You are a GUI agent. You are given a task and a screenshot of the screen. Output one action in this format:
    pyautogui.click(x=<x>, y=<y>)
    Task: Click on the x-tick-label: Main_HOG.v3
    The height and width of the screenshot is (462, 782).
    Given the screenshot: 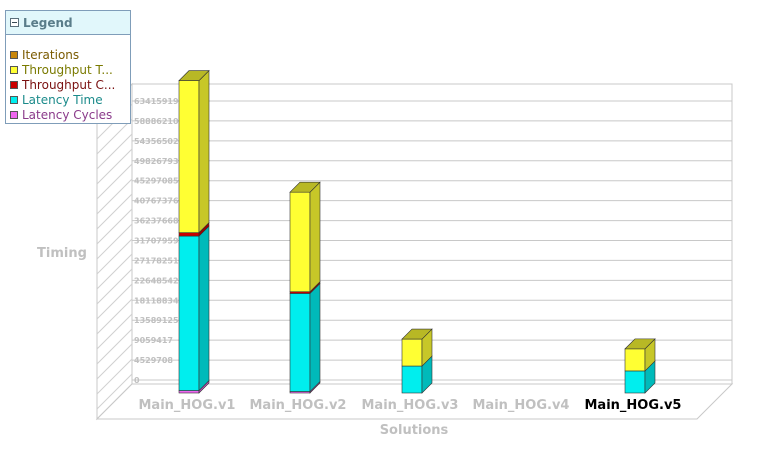 What is the action you would take?
    pyautogui.click(x=410, y=405)
    